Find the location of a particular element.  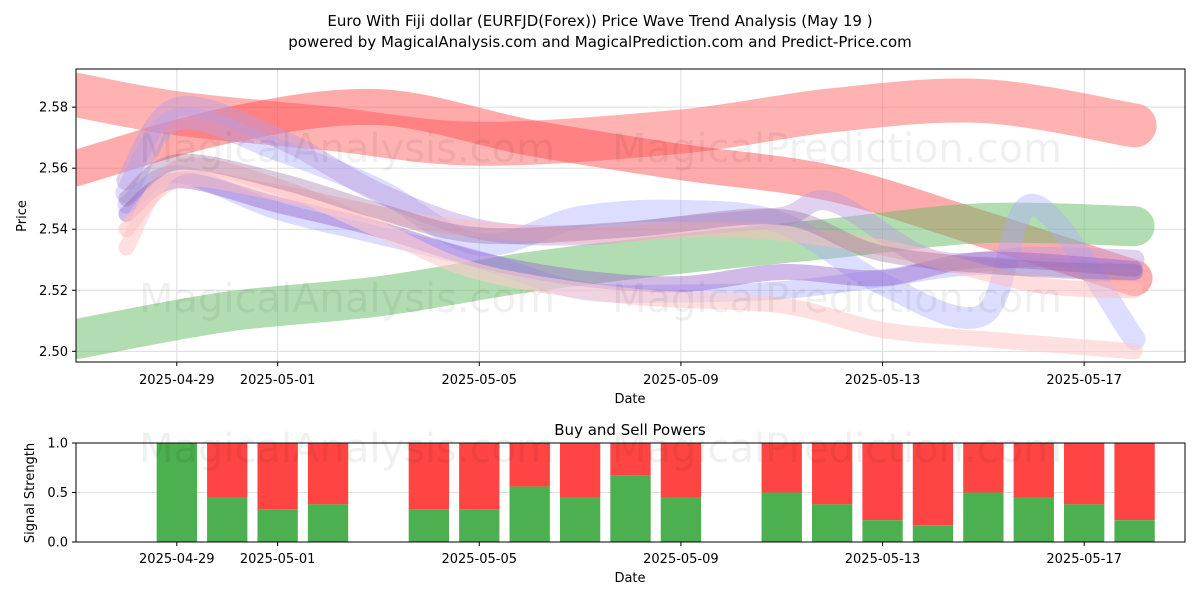

signal-y-tick-label: 0.5 is located at coordinates (57, 493).